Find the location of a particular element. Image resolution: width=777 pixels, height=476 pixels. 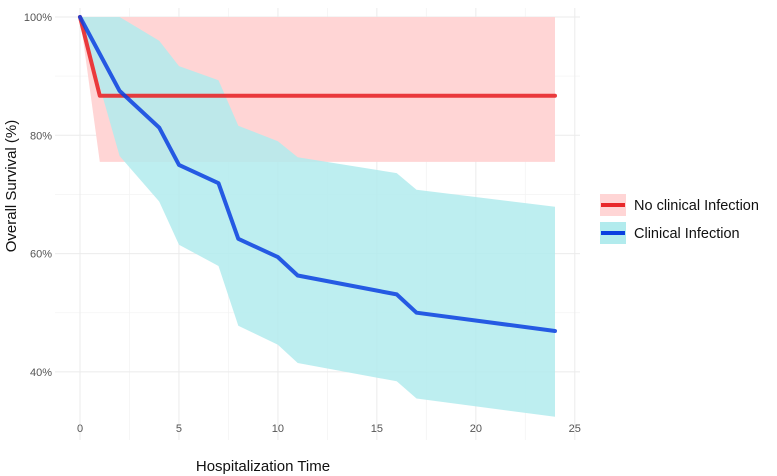

y-tick-label: 40% is located at coordinates (41, 373).